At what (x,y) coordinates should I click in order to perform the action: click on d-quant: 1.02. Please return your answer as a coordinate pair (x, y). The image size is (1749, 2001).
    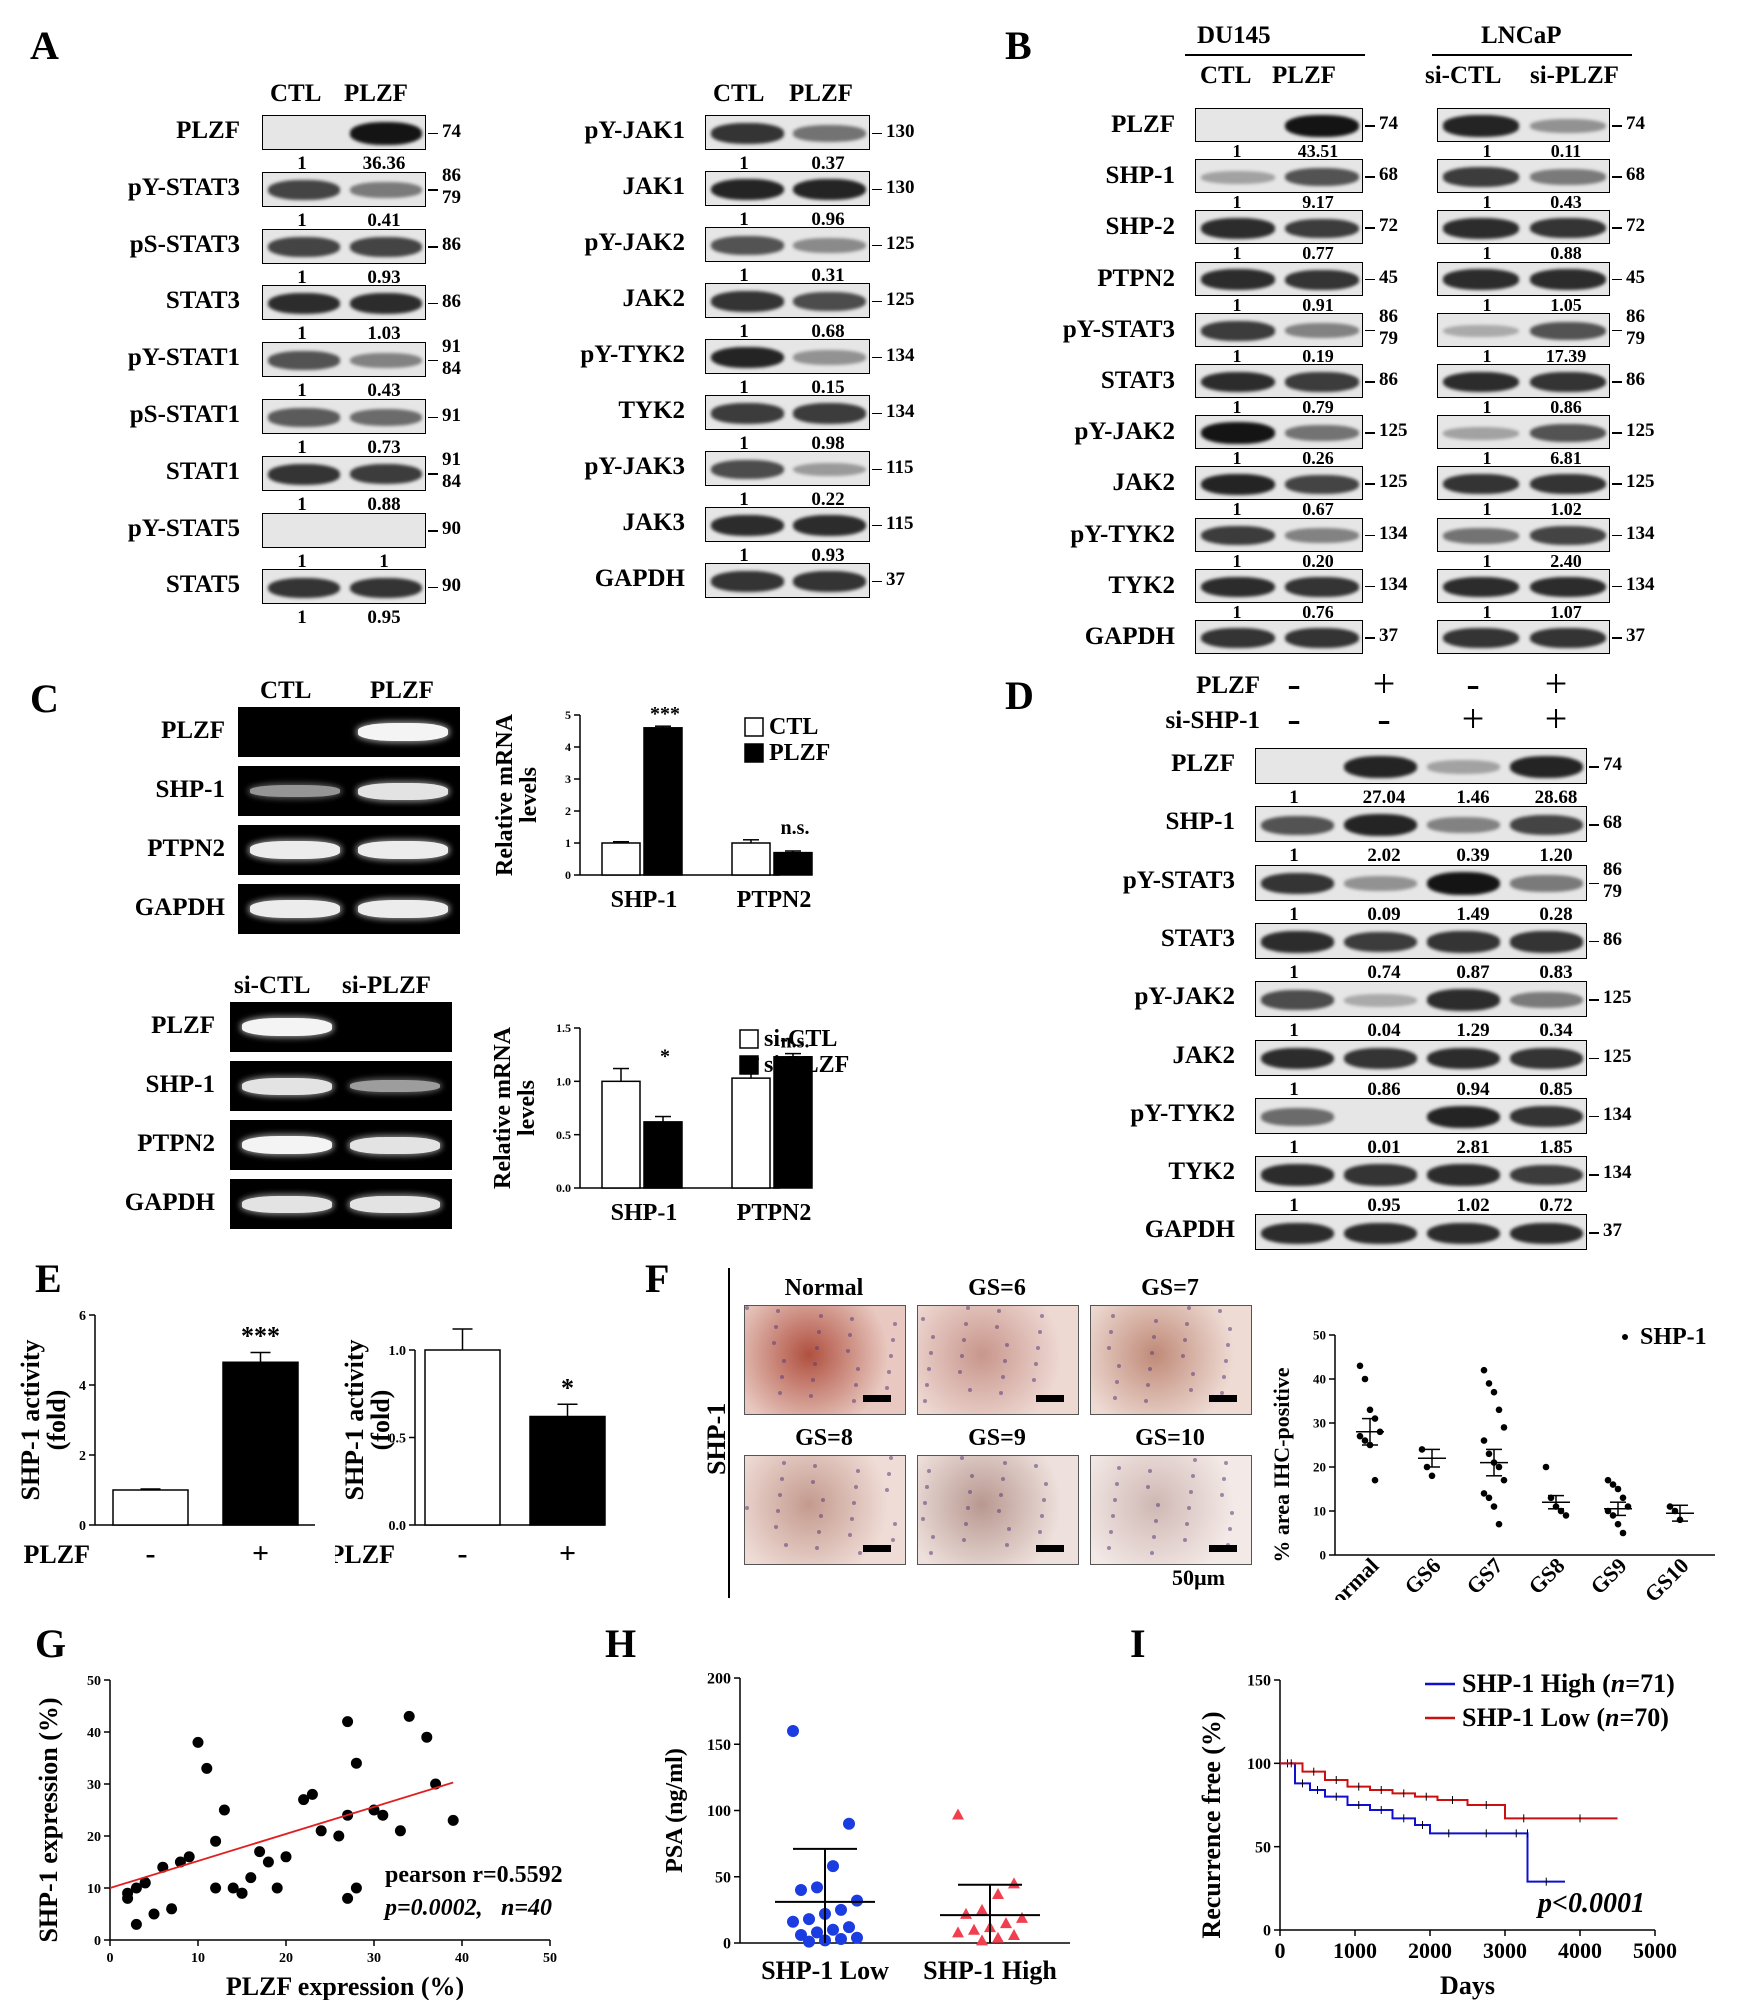
    Looking at the image, I should click on (1473, 1206).